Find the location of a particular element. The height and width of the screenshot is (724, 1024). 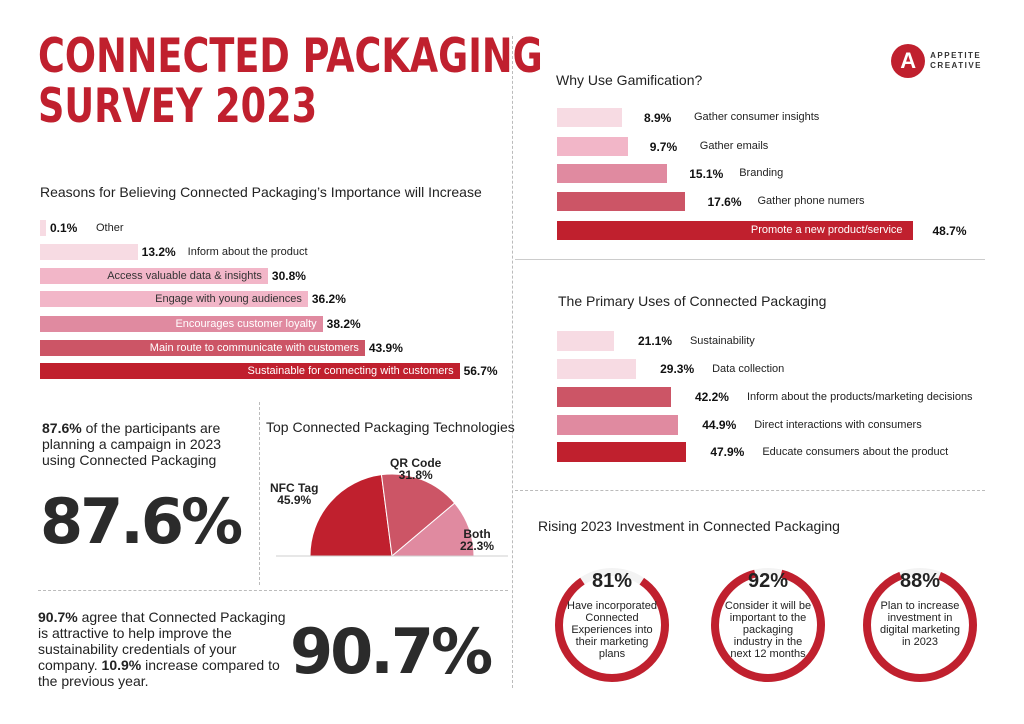

reasons-category-label: Main route to communicate with customers is located at coordinates (254, 348).